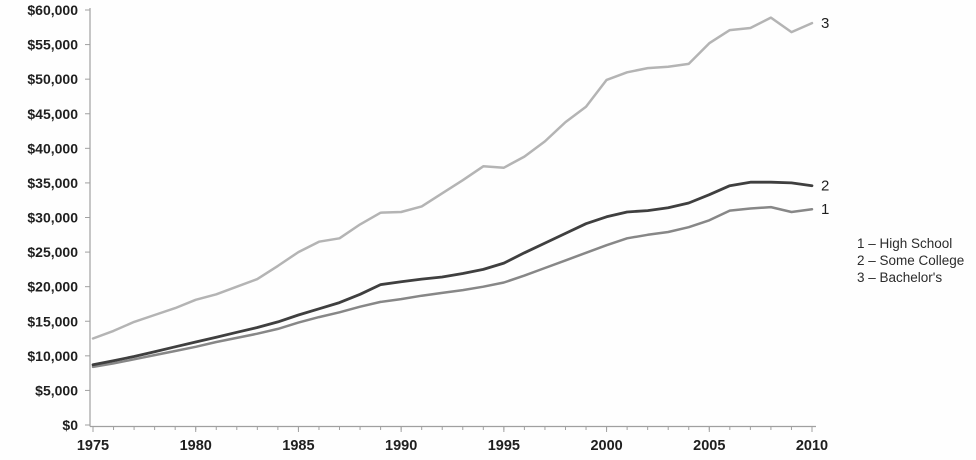 The width and height of the screenshot is (976, 460). I want to click on x-tick-label: 2005, so click(709, 446).